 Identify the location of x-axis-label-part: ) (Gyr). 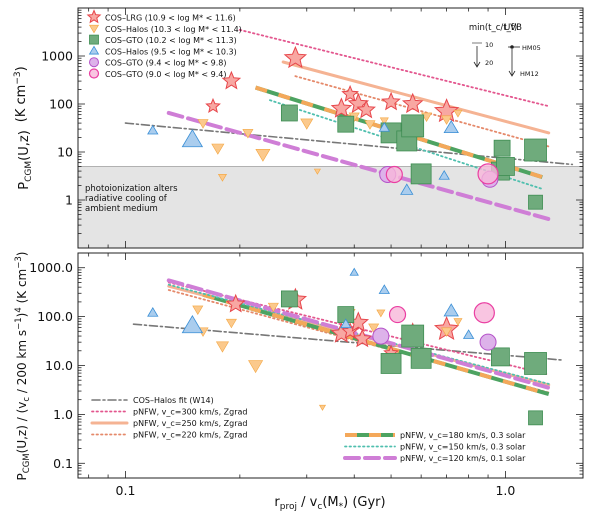
(364, 502).